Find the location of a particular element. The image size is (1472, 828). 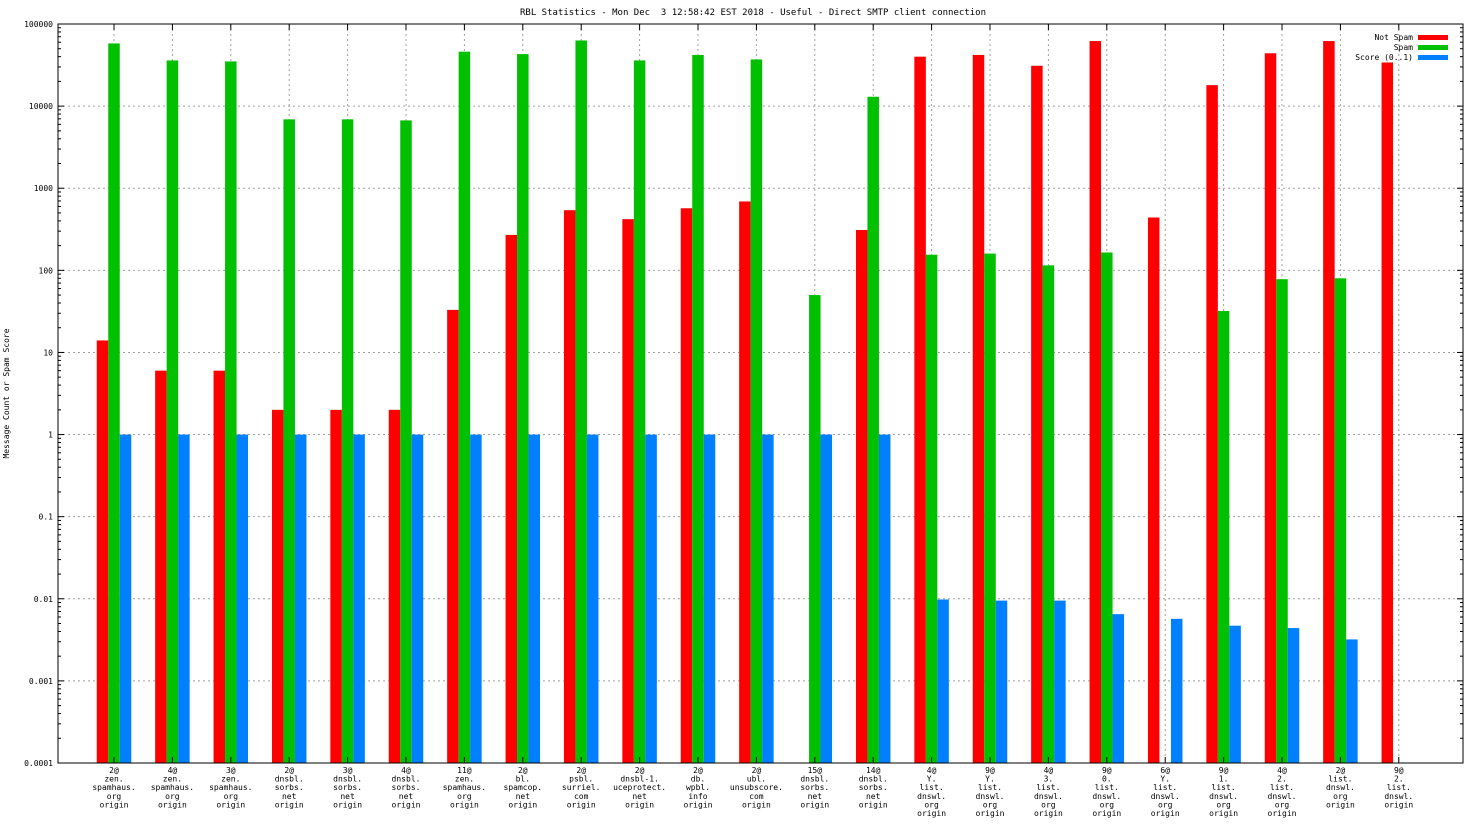

x-category-label: 2. is located at coordinates (1282, 779).